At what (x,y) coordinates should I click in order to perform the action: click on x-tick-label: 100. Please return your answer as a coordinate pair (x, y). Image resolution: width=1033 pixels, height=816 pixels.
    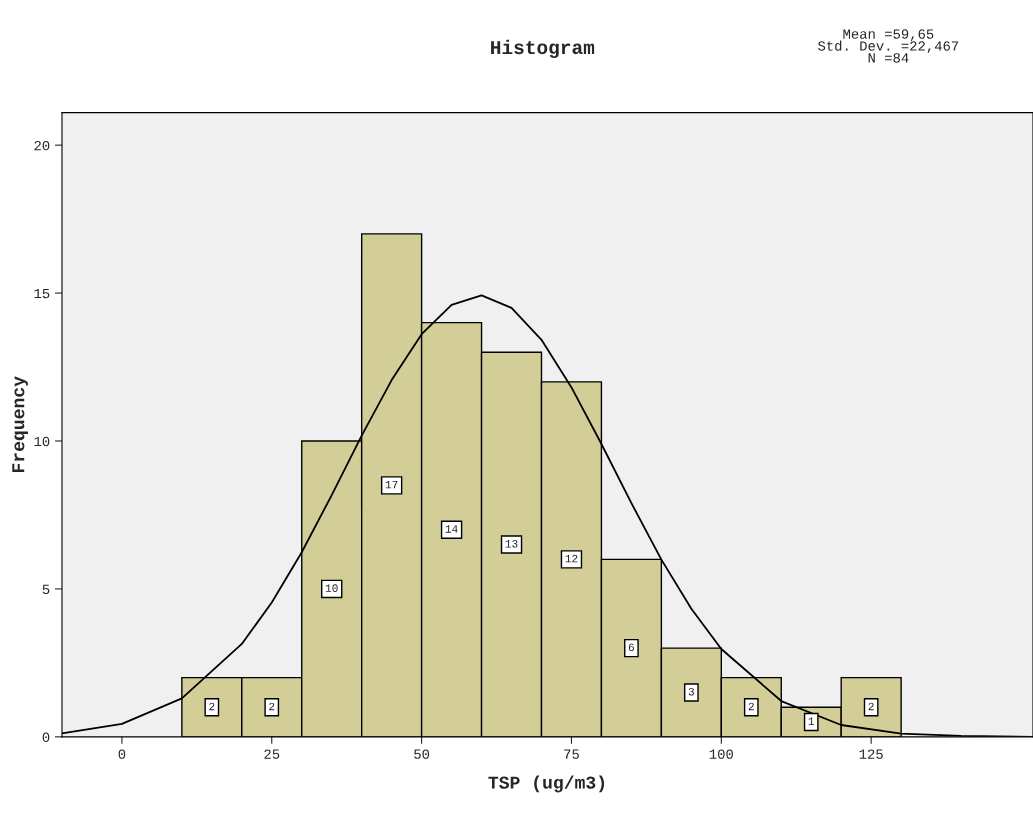
    Looking at the image, I should click on (721, 754).